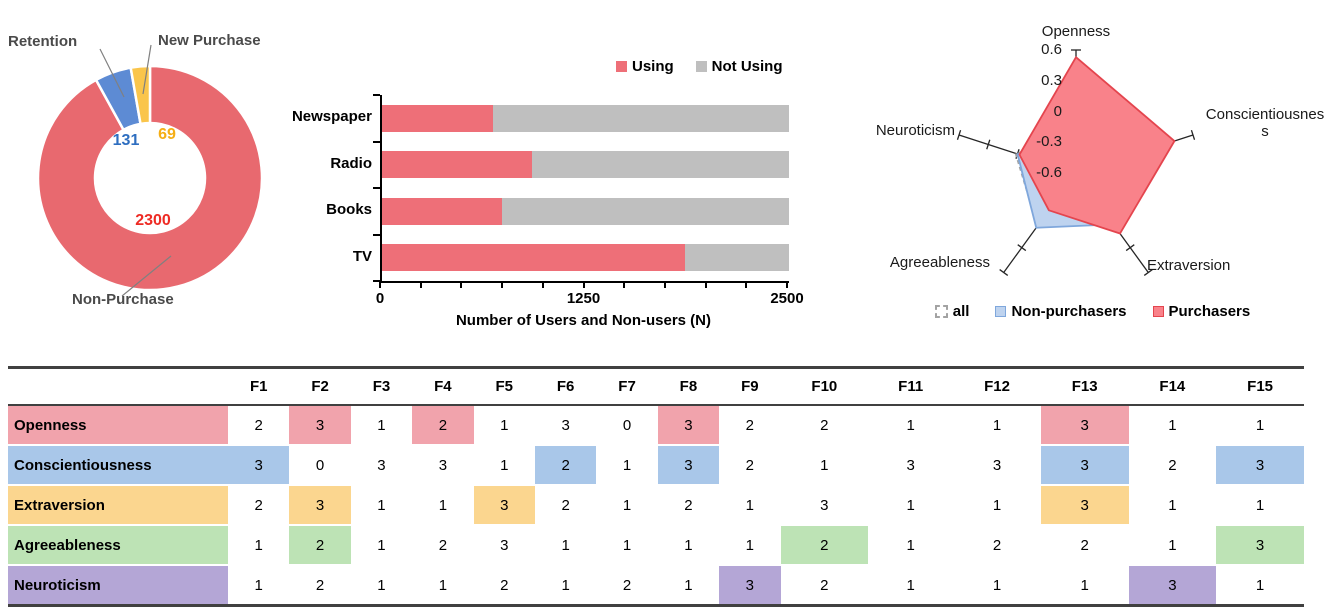 The width and height of the screenshot is (1337, 615). I want to click on table-cell-openness-f13: 3, so click(1084, 425).